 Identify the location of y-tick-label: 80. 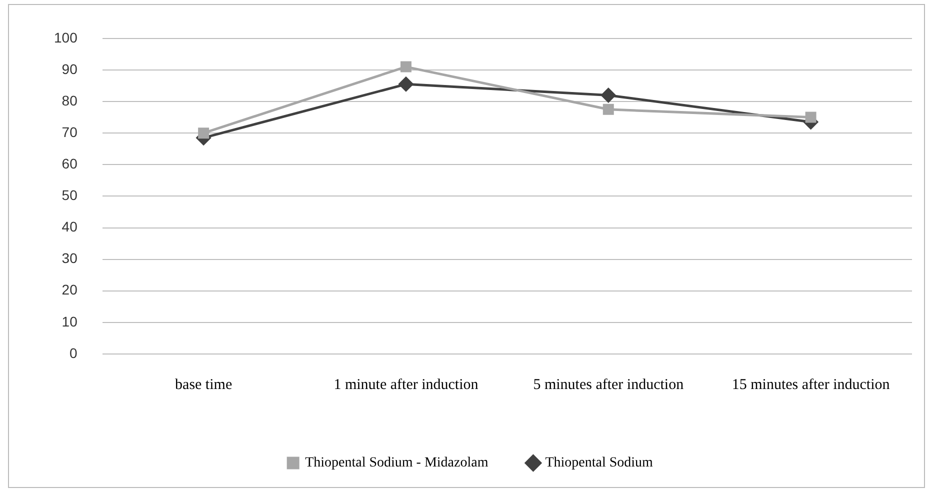
(70, 100).